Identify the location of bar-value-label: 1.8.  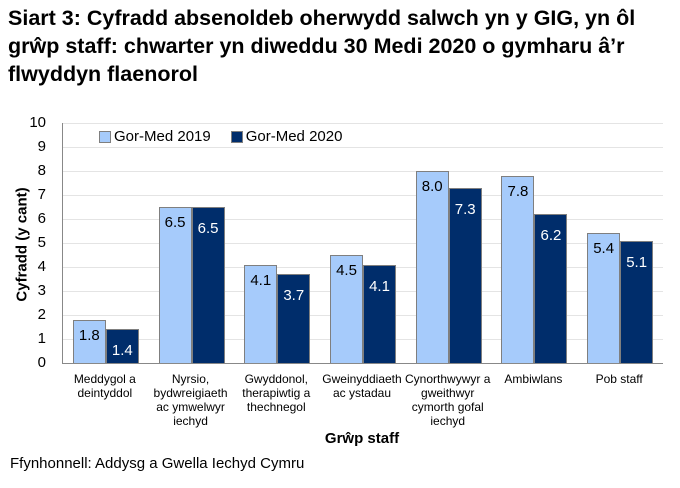
(89, 335).